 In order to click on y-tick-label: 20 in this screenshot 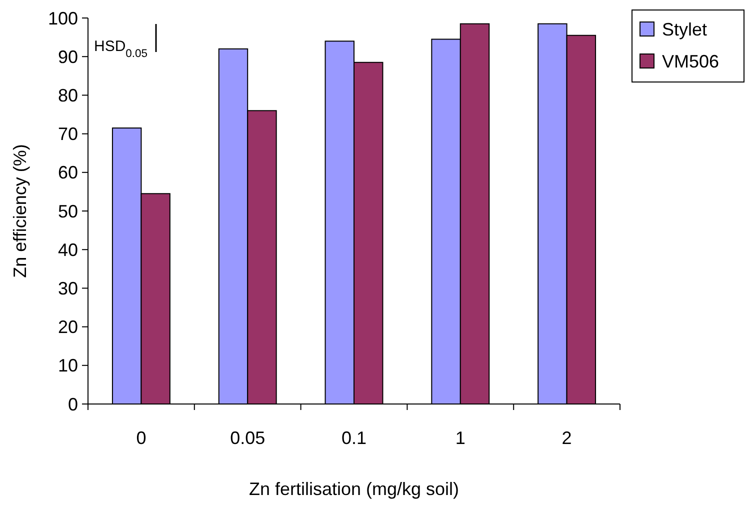, I will do `click(68, 327)`.